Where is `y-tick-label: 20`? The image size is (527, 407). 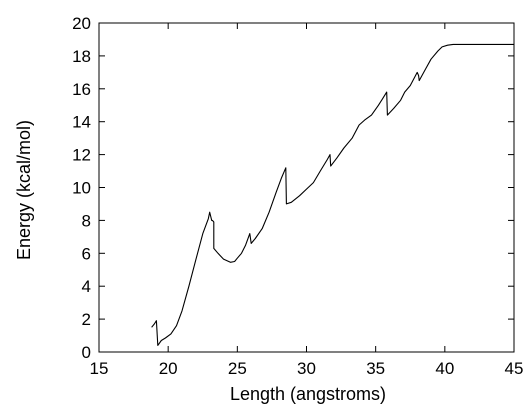 y-tick-label: 20 is located at coordinates (81, 23).